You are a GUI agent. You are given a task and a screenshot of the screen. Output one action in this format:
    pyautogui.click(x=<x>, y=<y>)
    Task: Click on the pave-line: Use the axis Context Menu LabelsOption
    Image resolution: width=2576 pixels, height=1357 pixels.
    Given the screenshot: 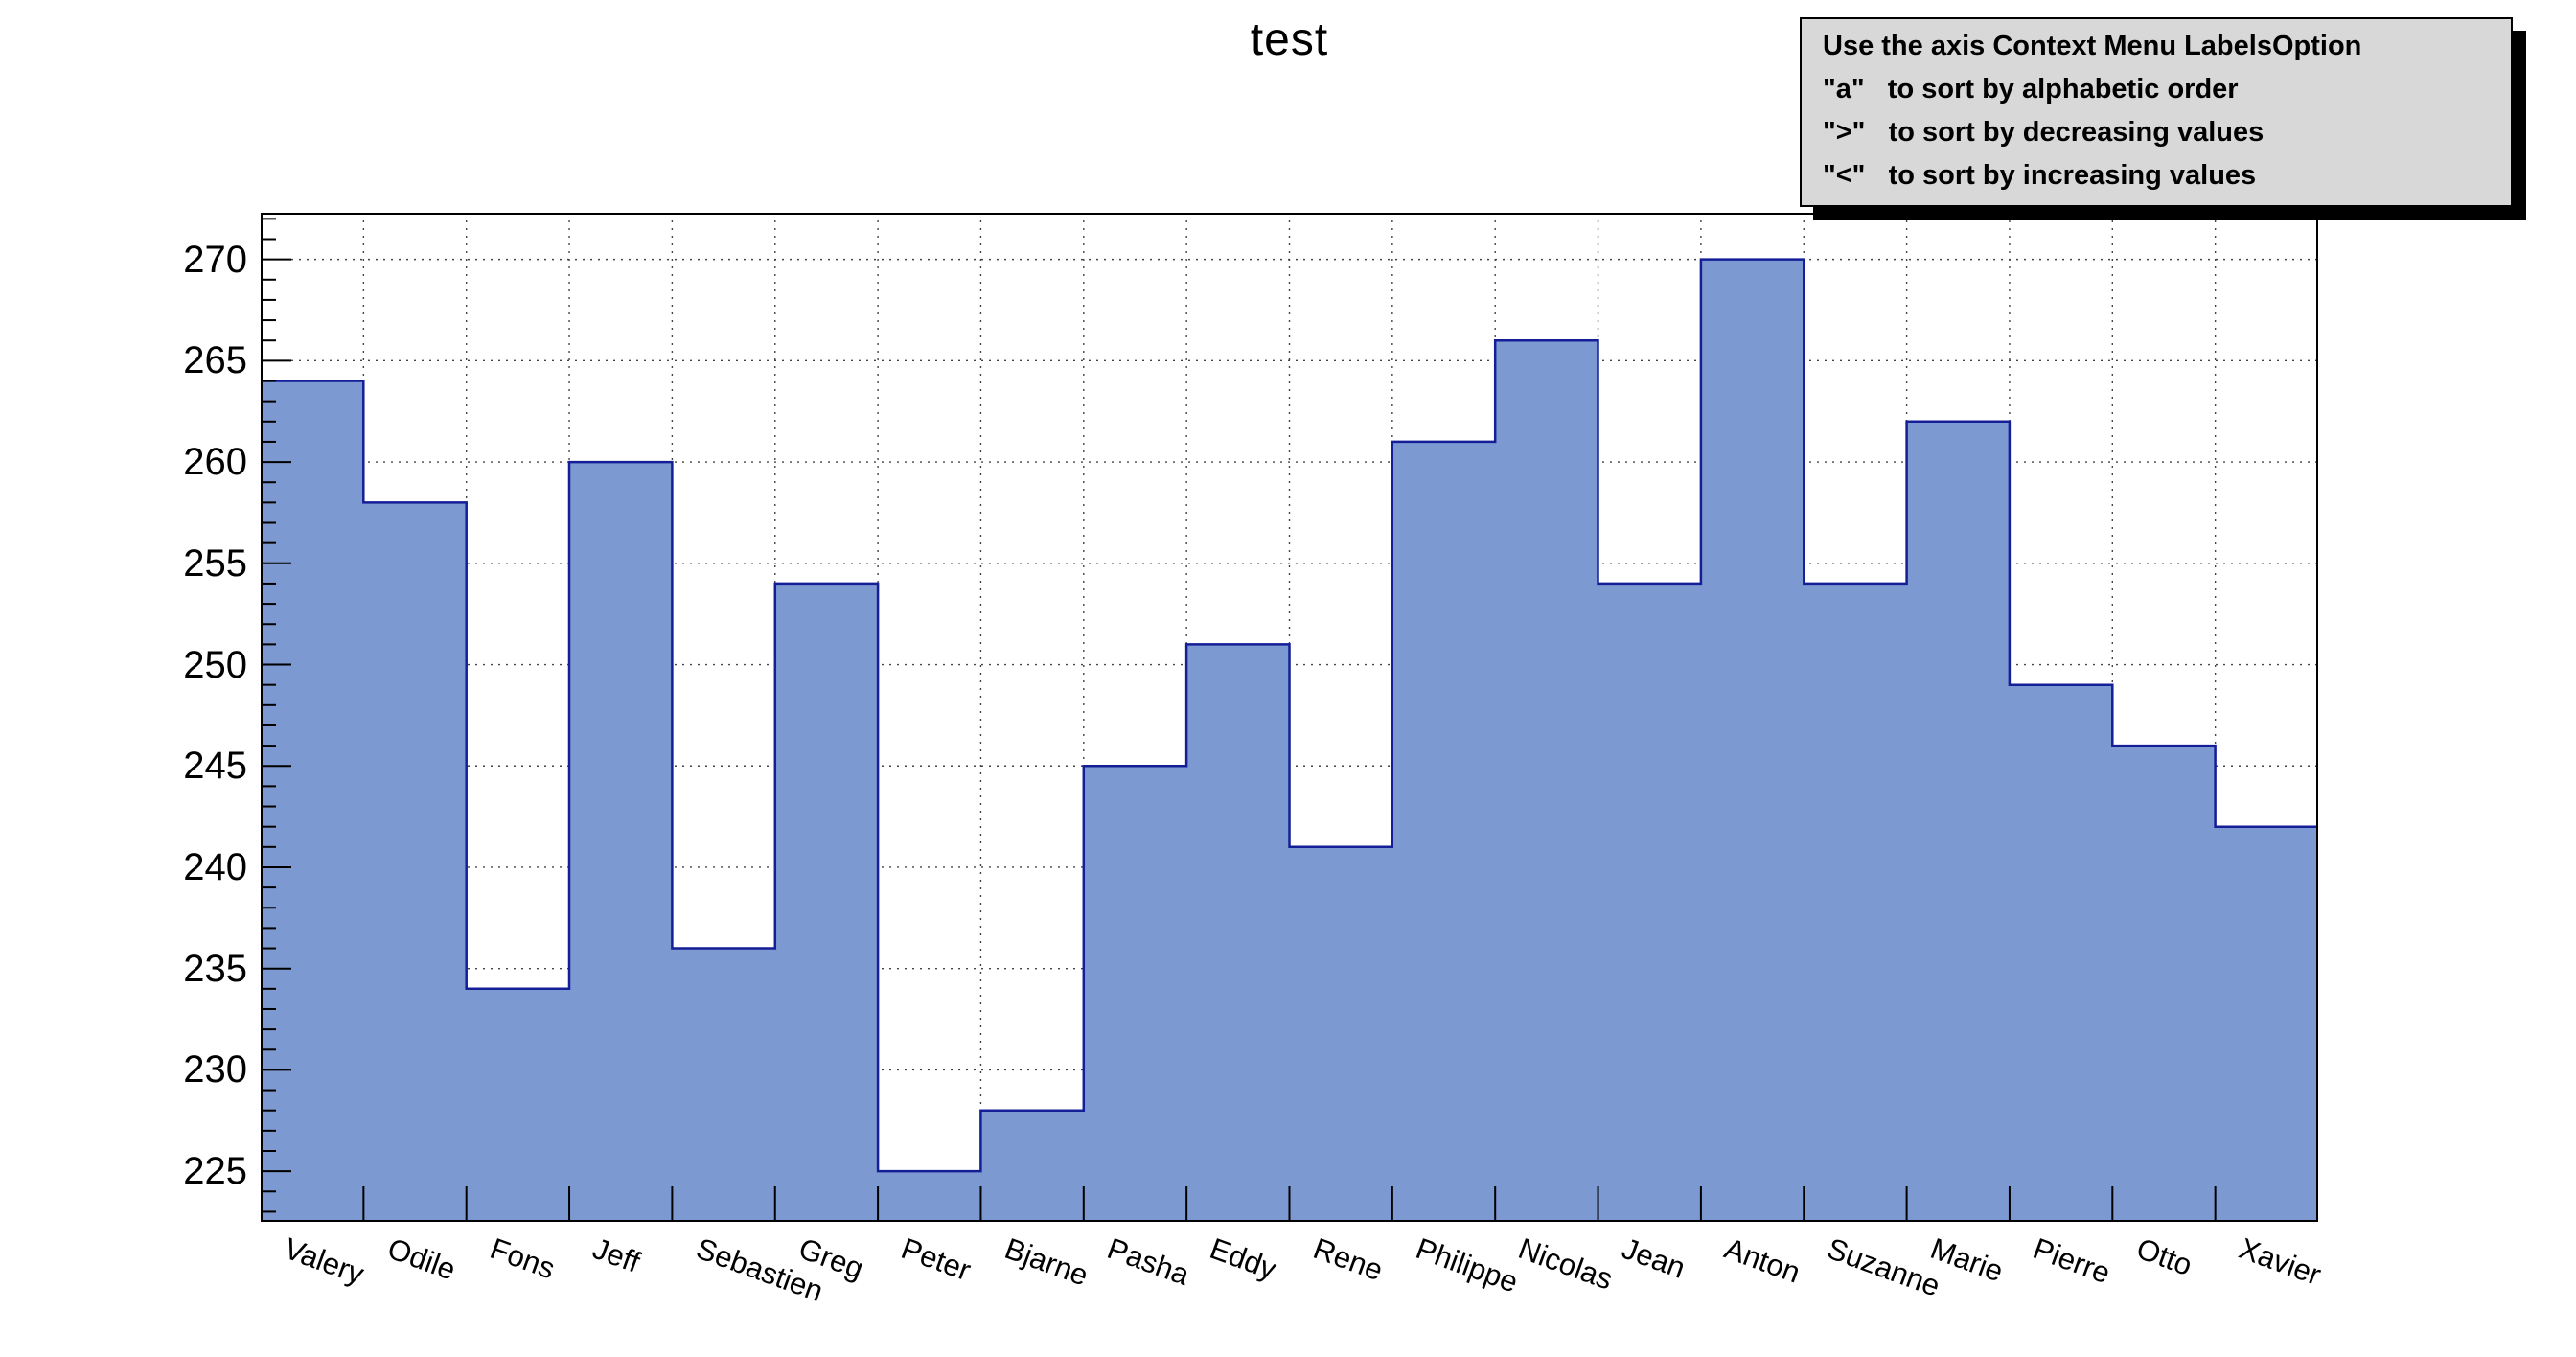 What is the action you would take?
    pyautogui.click(x=2092, y=46)
    